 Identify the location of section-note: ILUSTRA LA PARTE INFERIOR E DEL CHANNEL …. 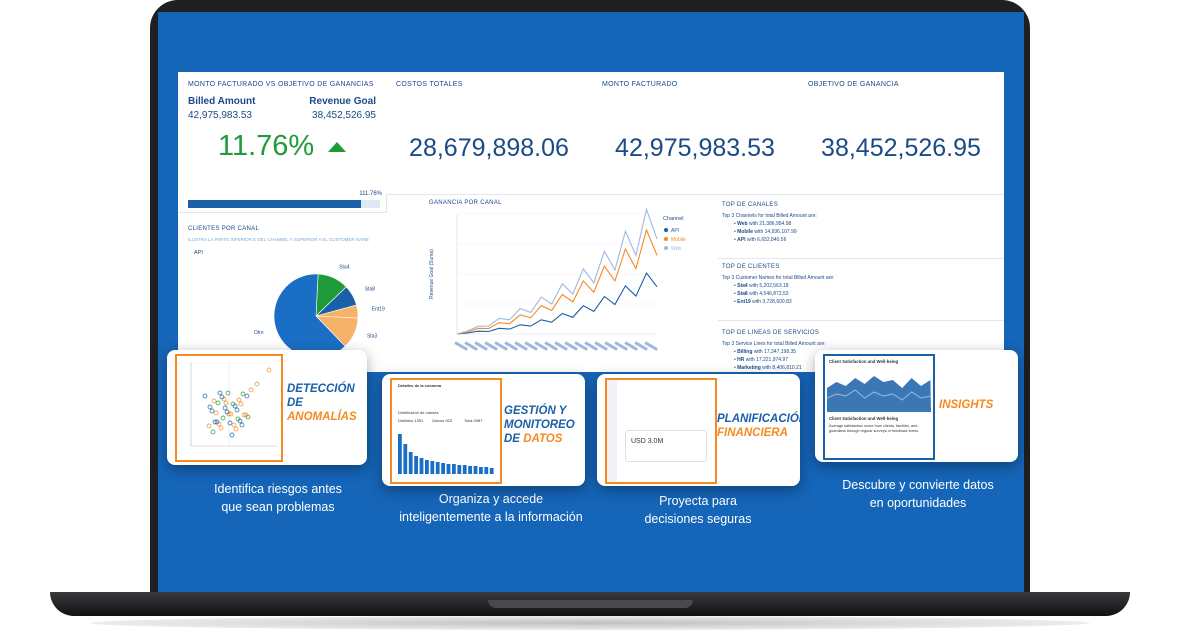
(278, 239).